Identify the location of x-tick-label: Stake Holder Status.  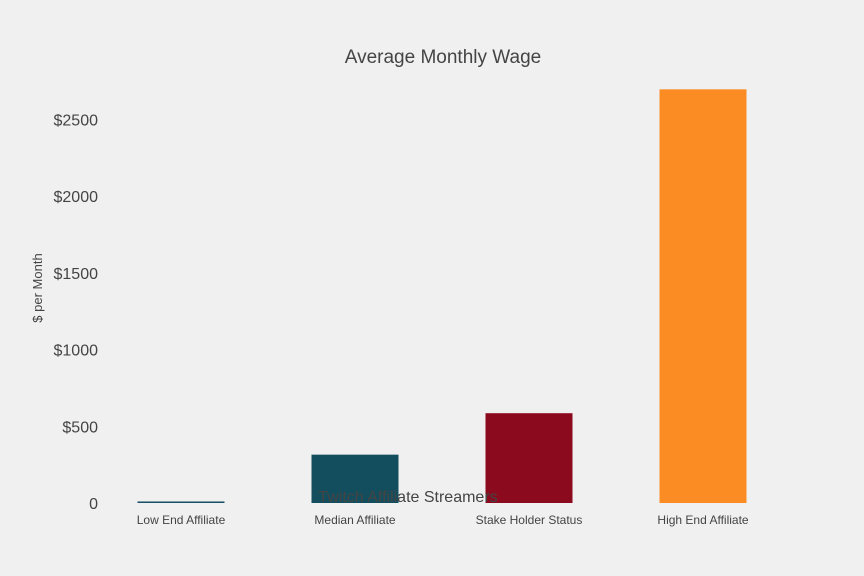
(529, 520).